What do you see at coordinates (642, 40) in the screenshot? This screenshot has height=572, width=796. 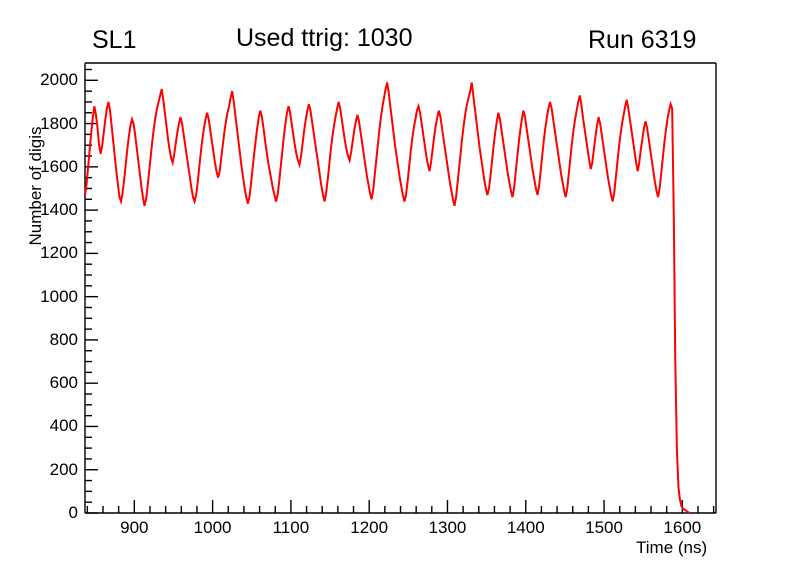 I see `run-label: Run 6319` at bounding box center [642, 40].